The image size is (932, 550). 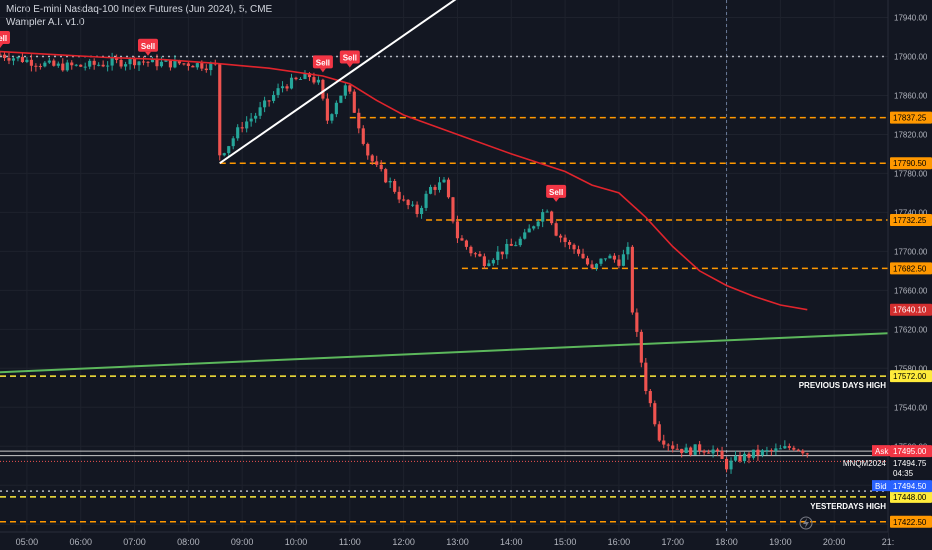 I want to click on level-price-tag-bg, so click(x=911, y=496).